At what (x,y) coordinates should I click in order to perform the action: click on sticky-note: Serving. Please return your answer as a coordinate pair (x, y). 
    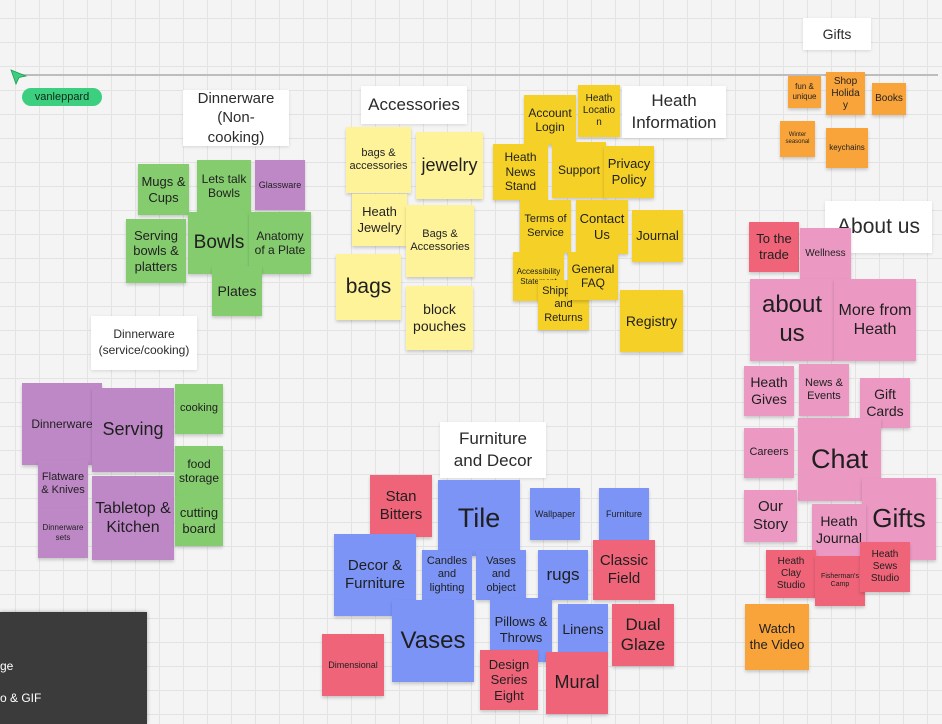
    Looking at the image, I should click on (133, 430).